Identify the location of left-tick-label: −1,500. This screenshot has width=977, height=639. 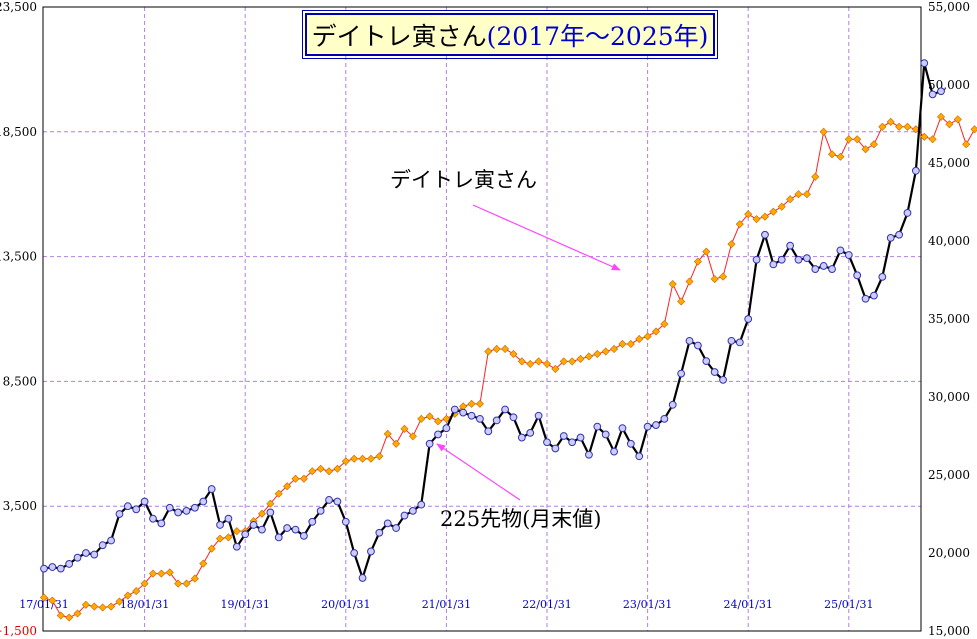
(18, 631).